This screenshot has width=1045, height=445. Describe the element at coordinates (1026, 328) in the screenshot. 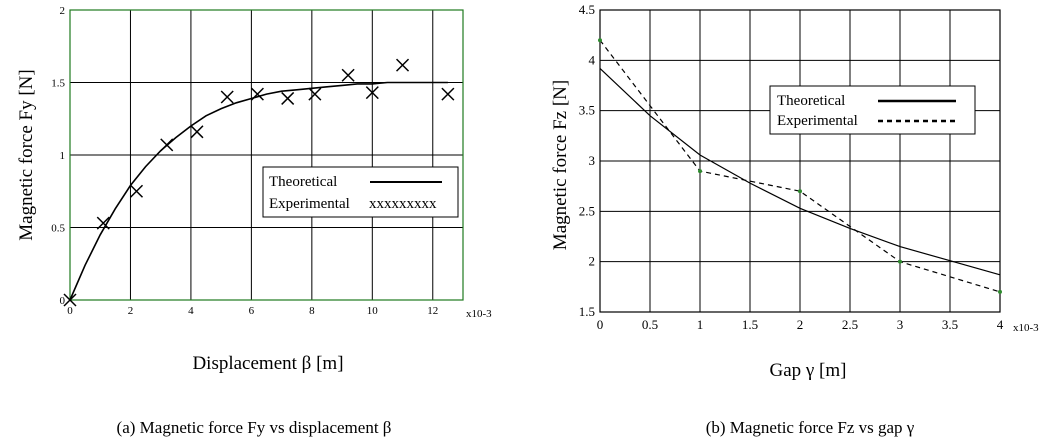

I see `panel-b-x-multiplier: x10-3` at that location.